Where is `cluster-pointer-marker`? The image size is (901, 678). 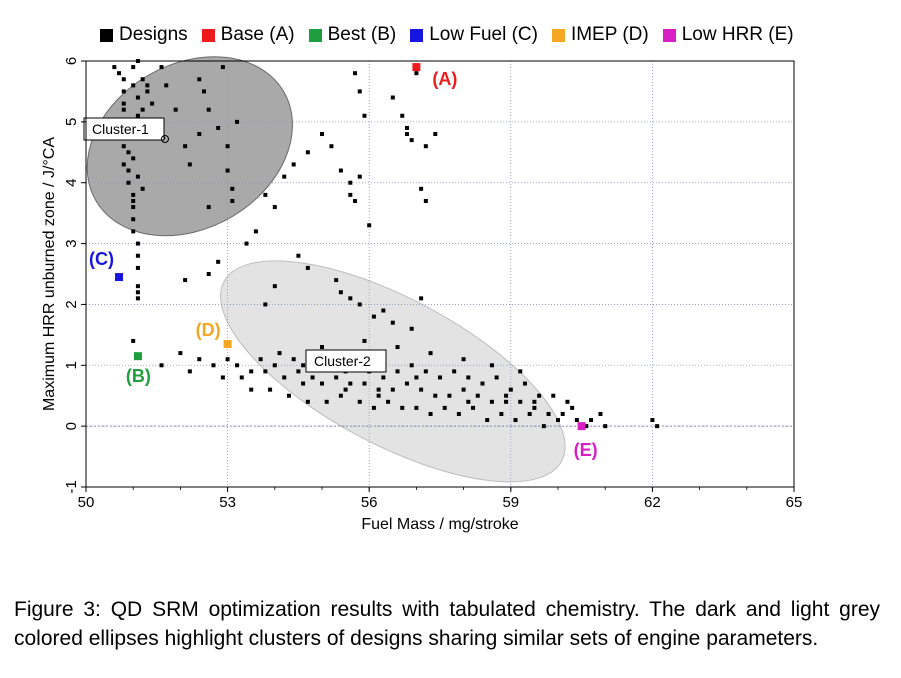 cluster-pointer-marker is located at coordinates (165, 139).